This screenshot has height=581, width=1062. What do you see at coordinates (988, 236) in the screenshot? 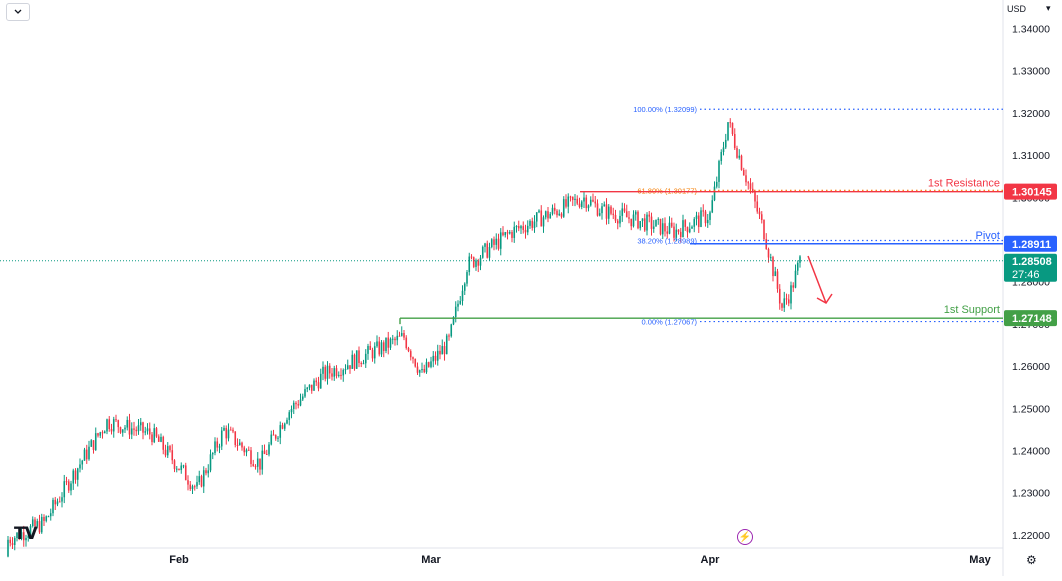
I see `level-name-label: Pivot` at bounding box center [988, 236].